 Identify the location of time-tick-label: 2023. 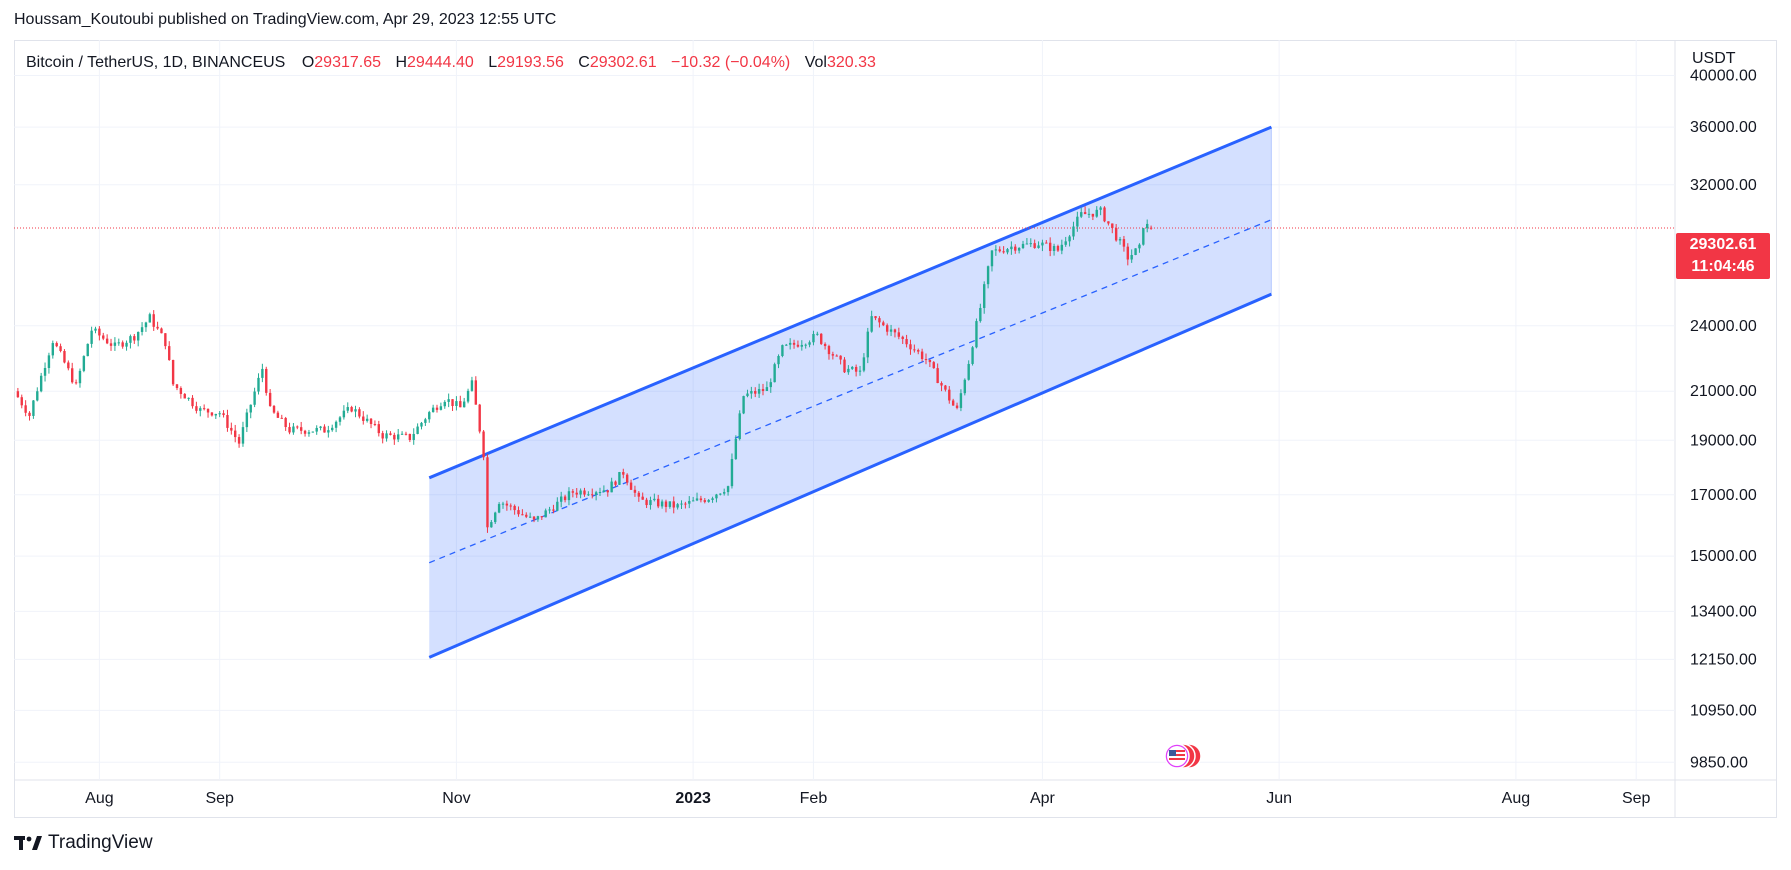
(693, 798).